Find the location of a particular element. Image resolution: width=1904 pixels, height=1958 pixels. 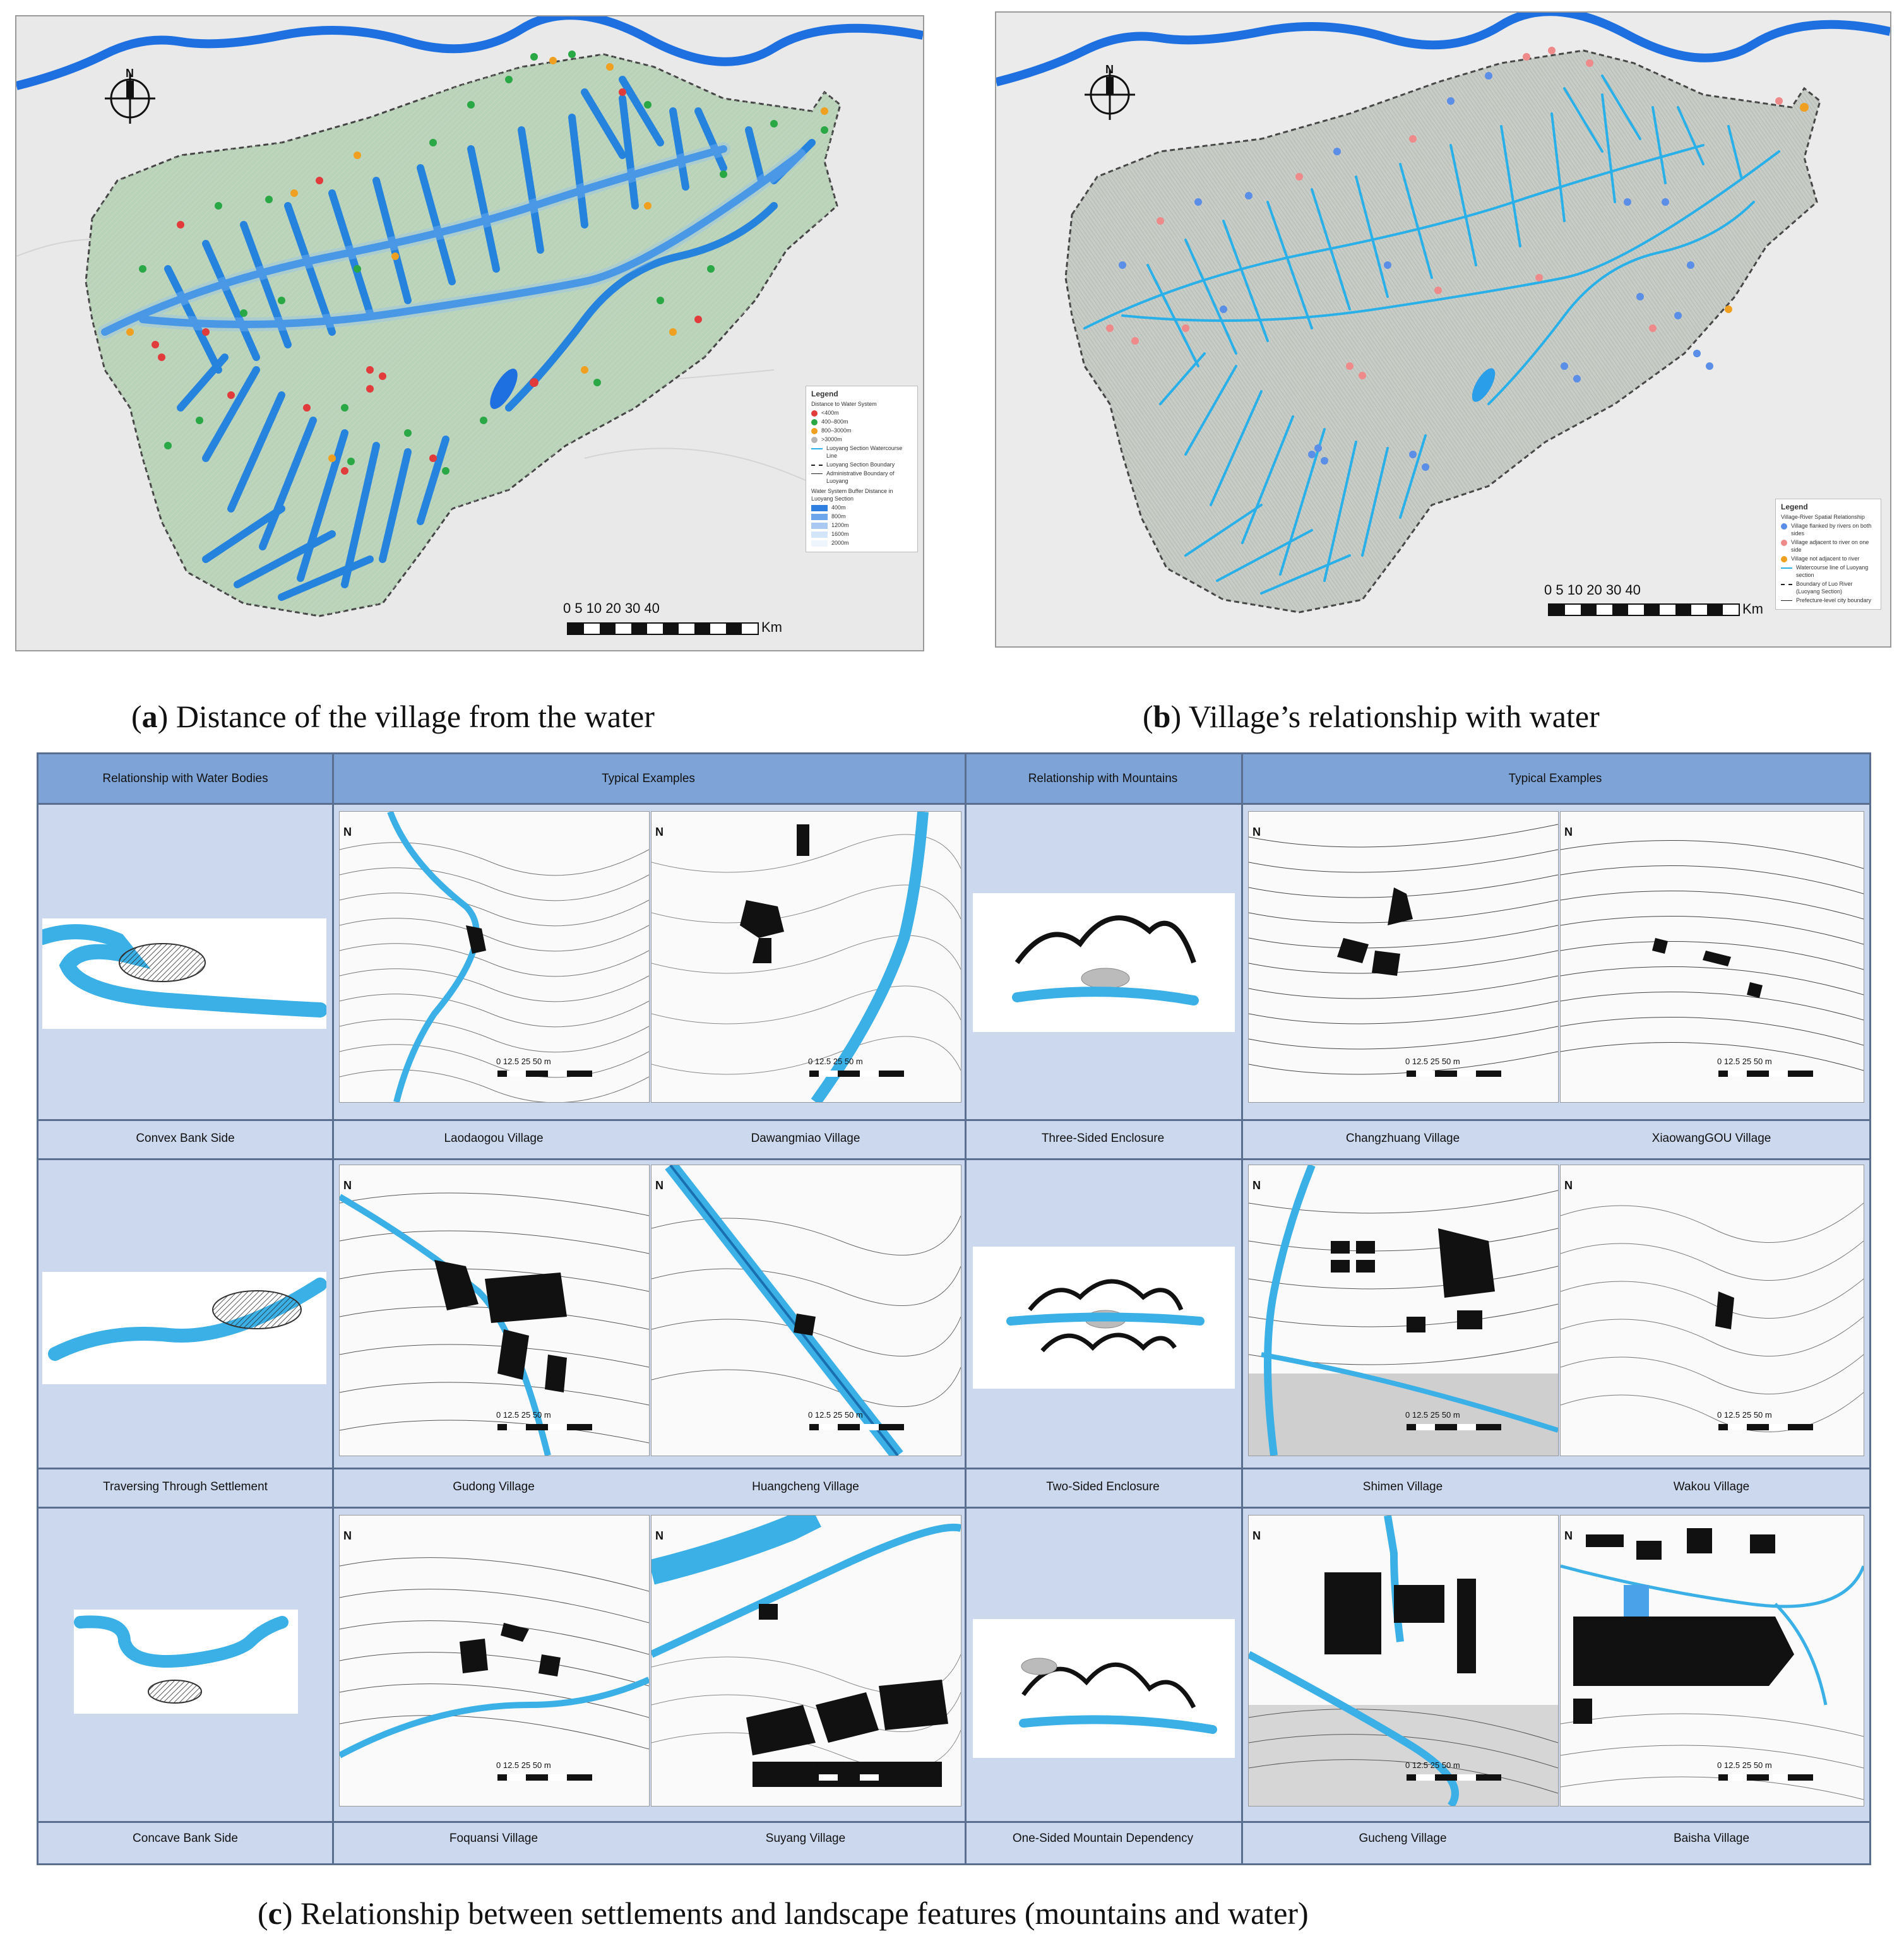

north-label: N is located at coordinates (130, 73).